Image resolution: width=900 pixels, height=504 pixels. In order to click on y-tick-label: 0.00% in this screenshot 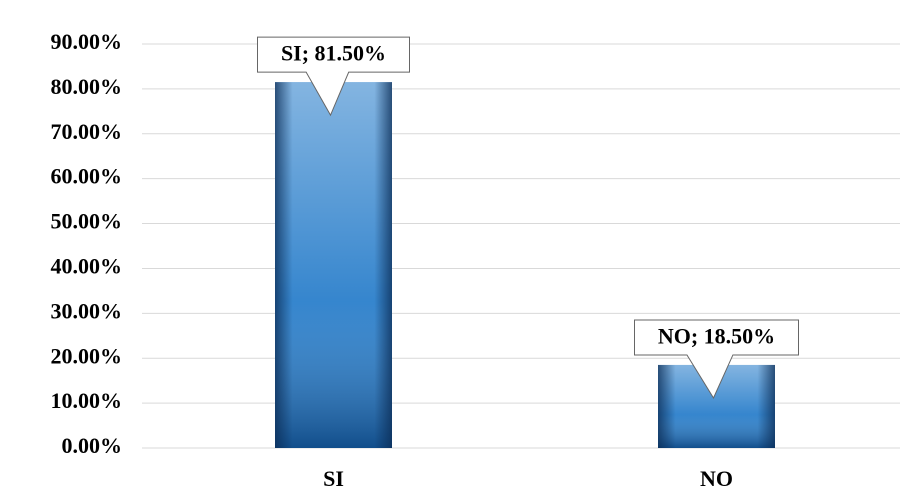, I will do `click(92, 445)`.